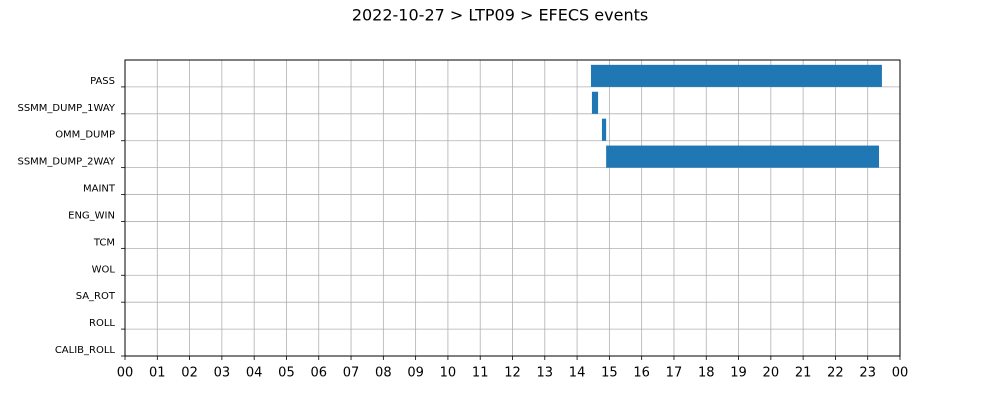 The image size is (1000, 400). Describe the element at coordinates (415, 373) in the screenshot. I see `x-tick-label: 09` at that location.